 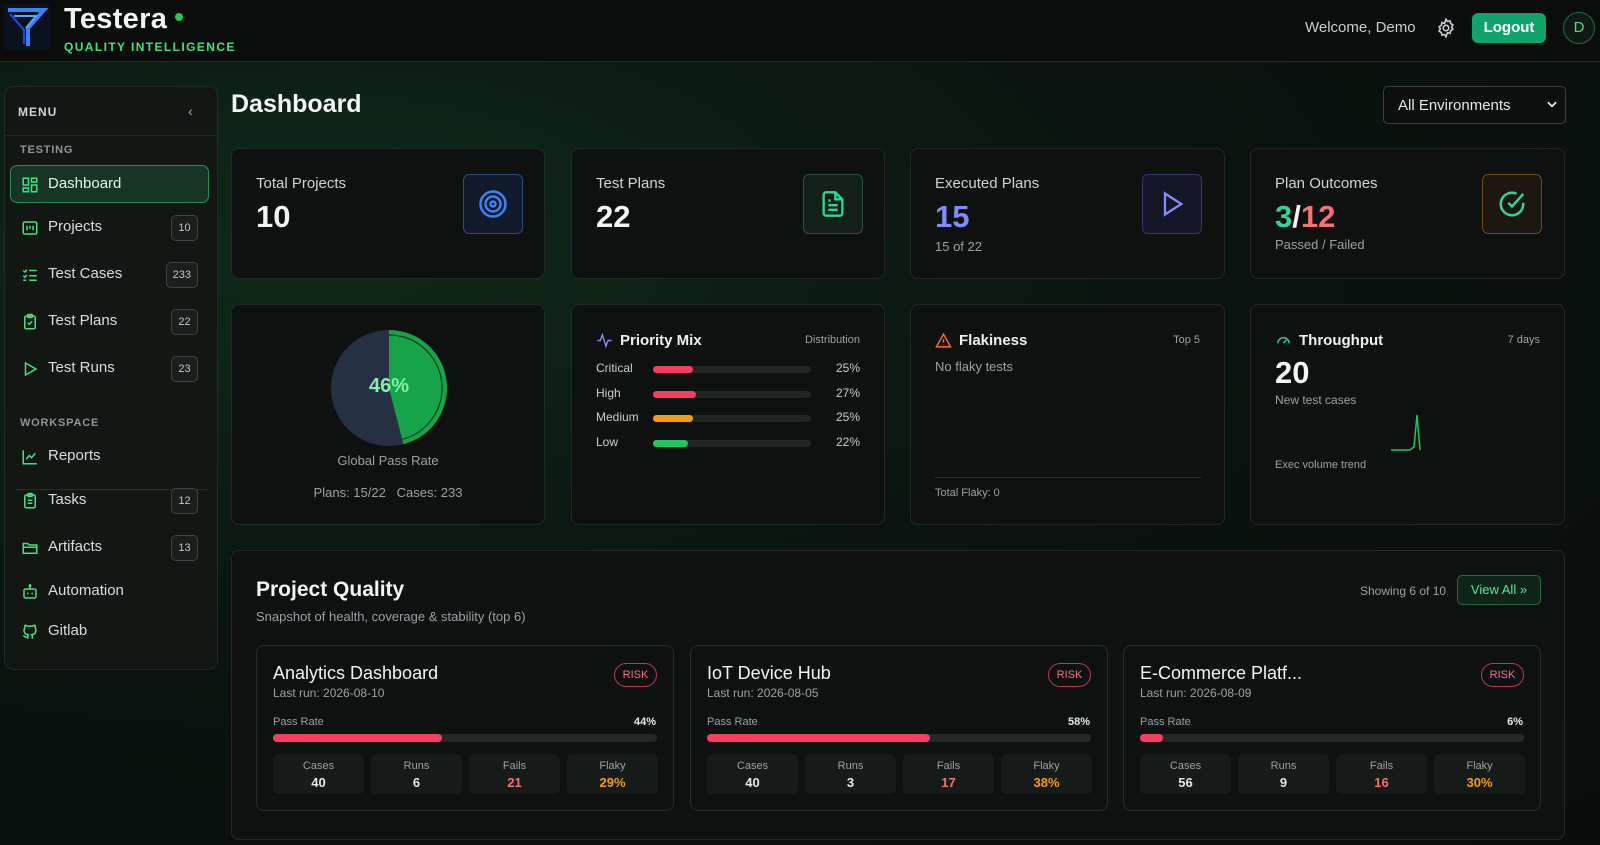 I want to click on view-all-button: View All », so click(x=1499, y=590).